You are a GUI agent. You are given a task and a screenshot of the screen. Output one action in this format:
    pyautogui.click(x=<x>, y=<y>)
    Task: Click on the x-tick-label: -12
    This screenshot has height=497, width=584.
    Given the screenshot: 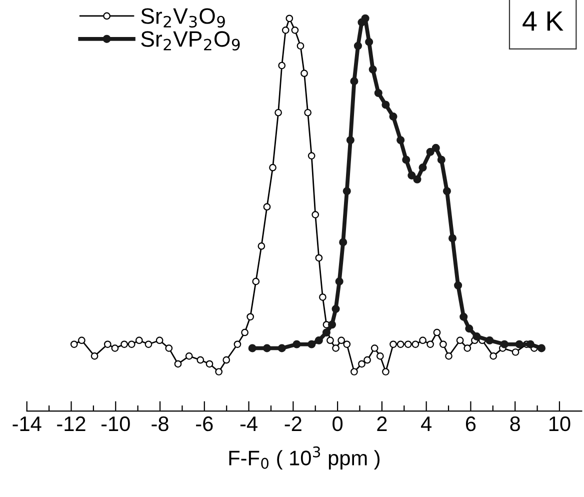 What is the action you would take?
    pyautogui.click(x=71, y=423)
    